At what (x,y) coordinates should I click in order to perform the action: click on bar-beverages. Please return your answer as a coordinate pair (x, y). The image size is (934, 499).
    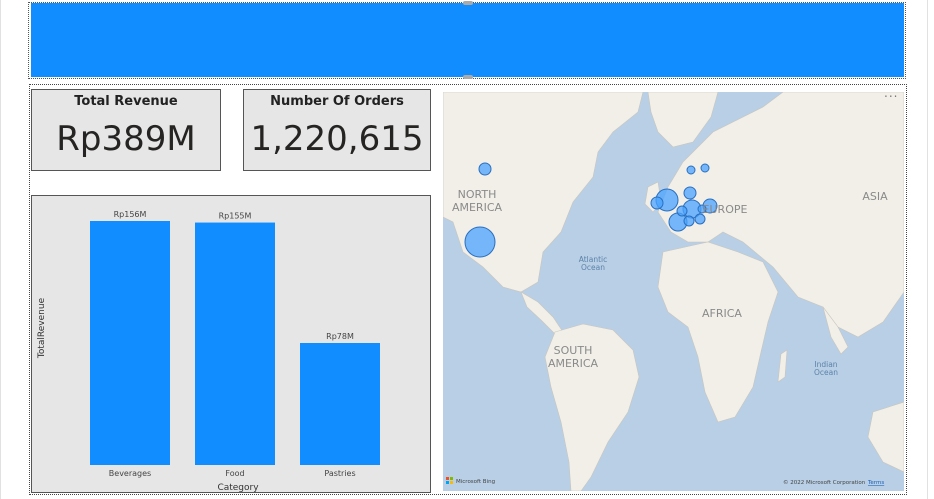
    Looking at the image, I should click on (130, 343).